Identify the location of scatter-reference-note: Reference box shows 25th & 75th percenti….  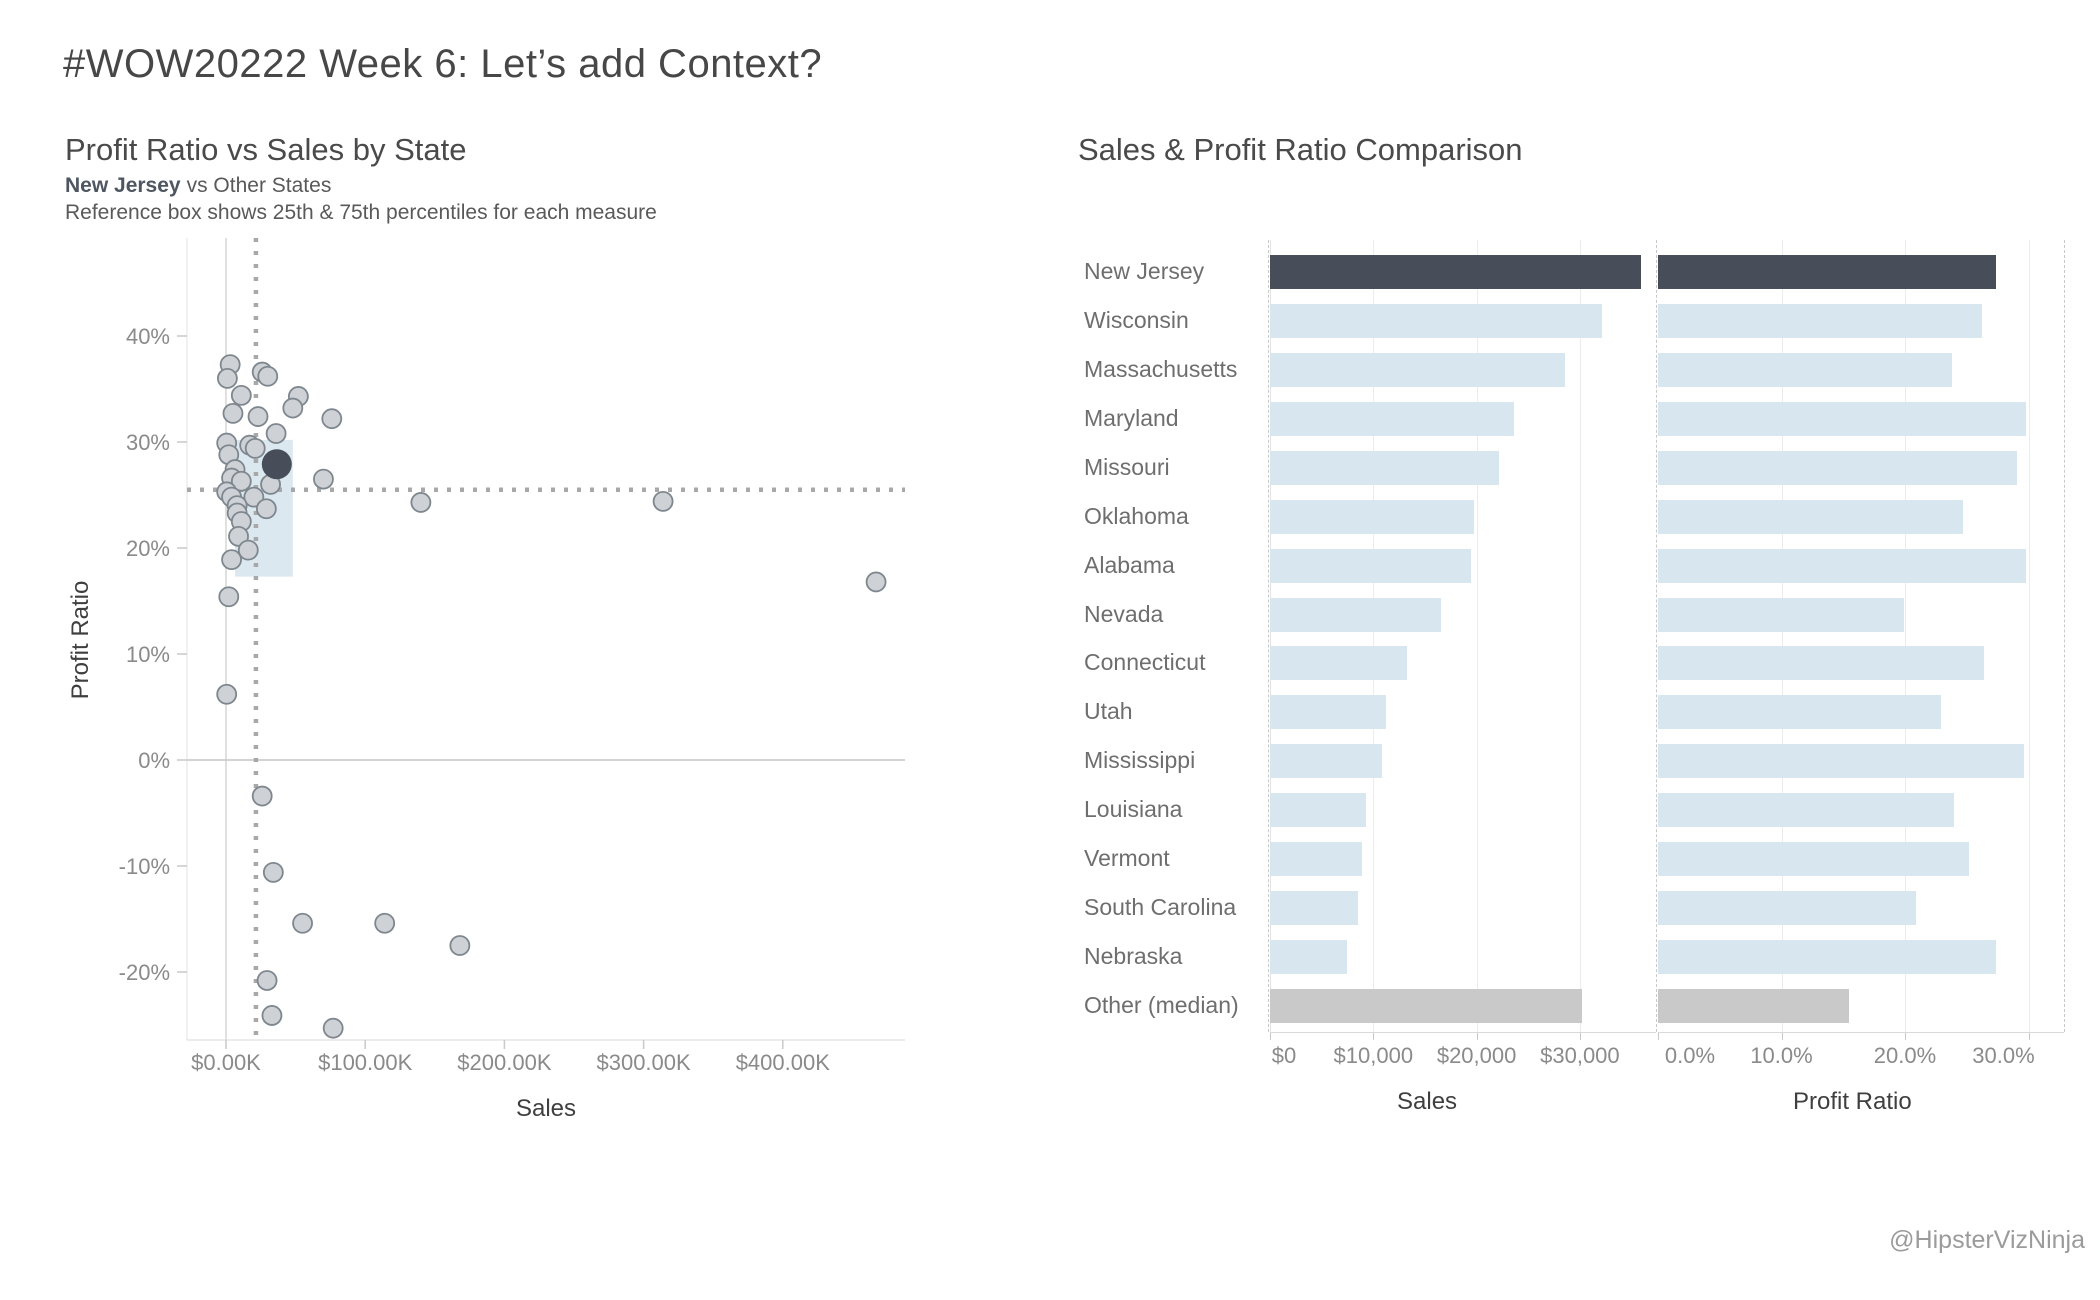
(361, 212).